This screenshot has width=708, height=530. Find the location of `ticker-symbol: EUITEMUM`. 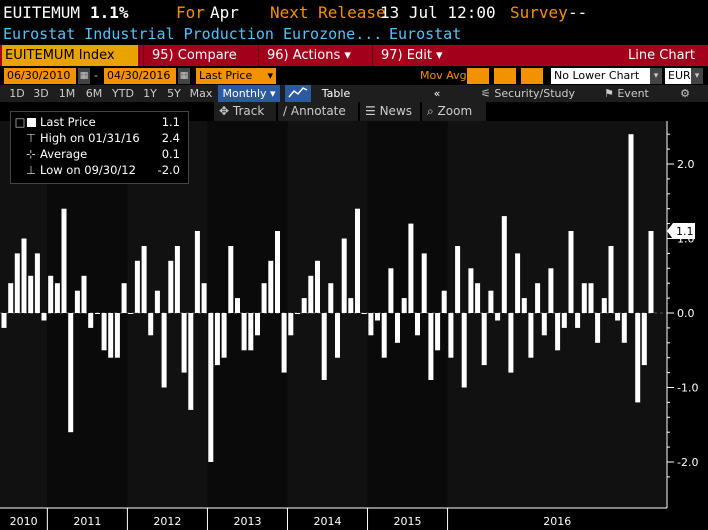

ticker-symbol: EUITEMUM is located at coordinates (42, 12).